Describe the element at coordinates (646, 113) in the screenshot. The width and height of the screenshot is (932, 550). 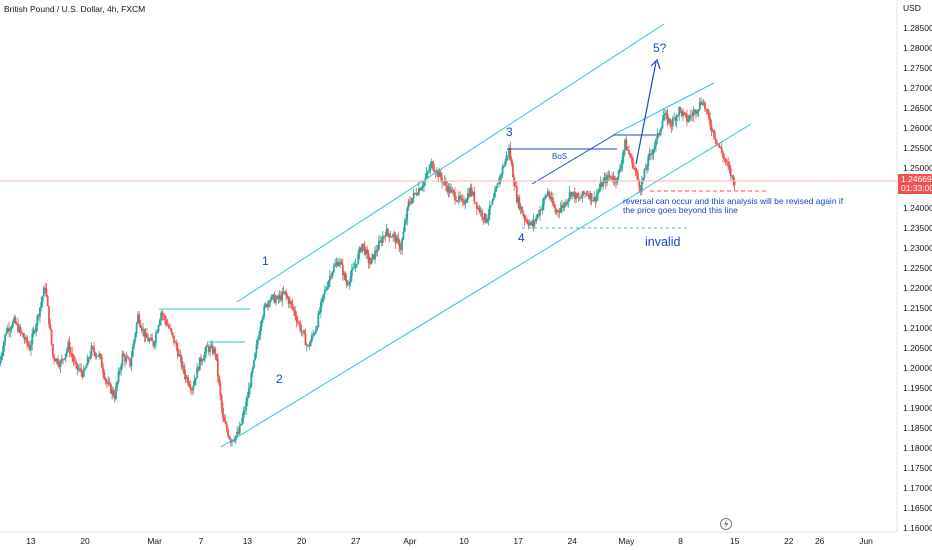
I see `wave5-arrow-shaft` at that location.